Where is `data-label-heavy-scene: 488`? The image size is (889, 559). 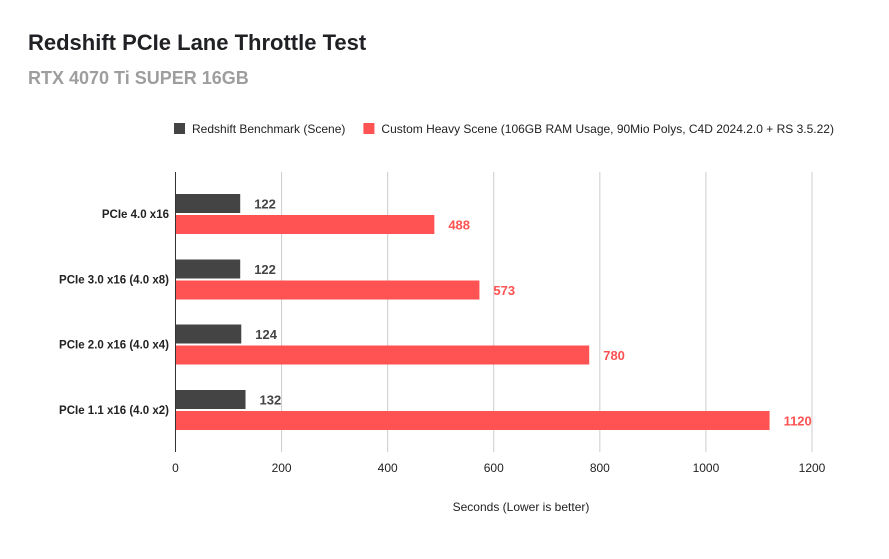 data-label-heavy-scene: 488 is located at coordinates (459, 225).